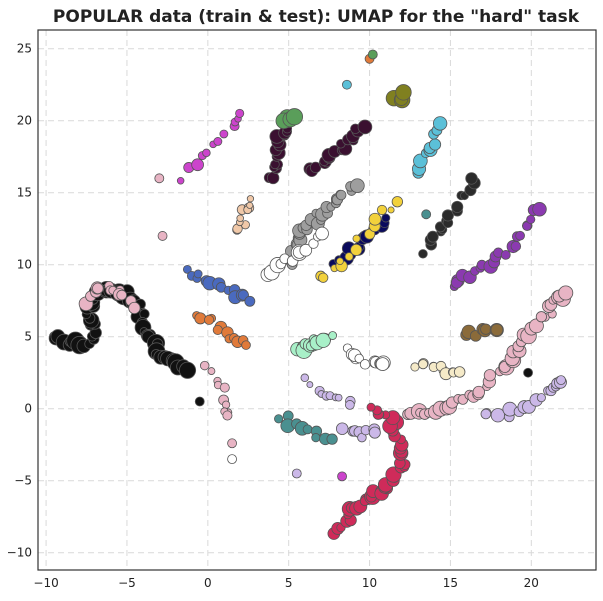 Image resolution: width=603 pixels, height=601 pixels. Describe the element at coordinates (28, 337) in the screenshot. I see `y-tick-label: 5` at that location.